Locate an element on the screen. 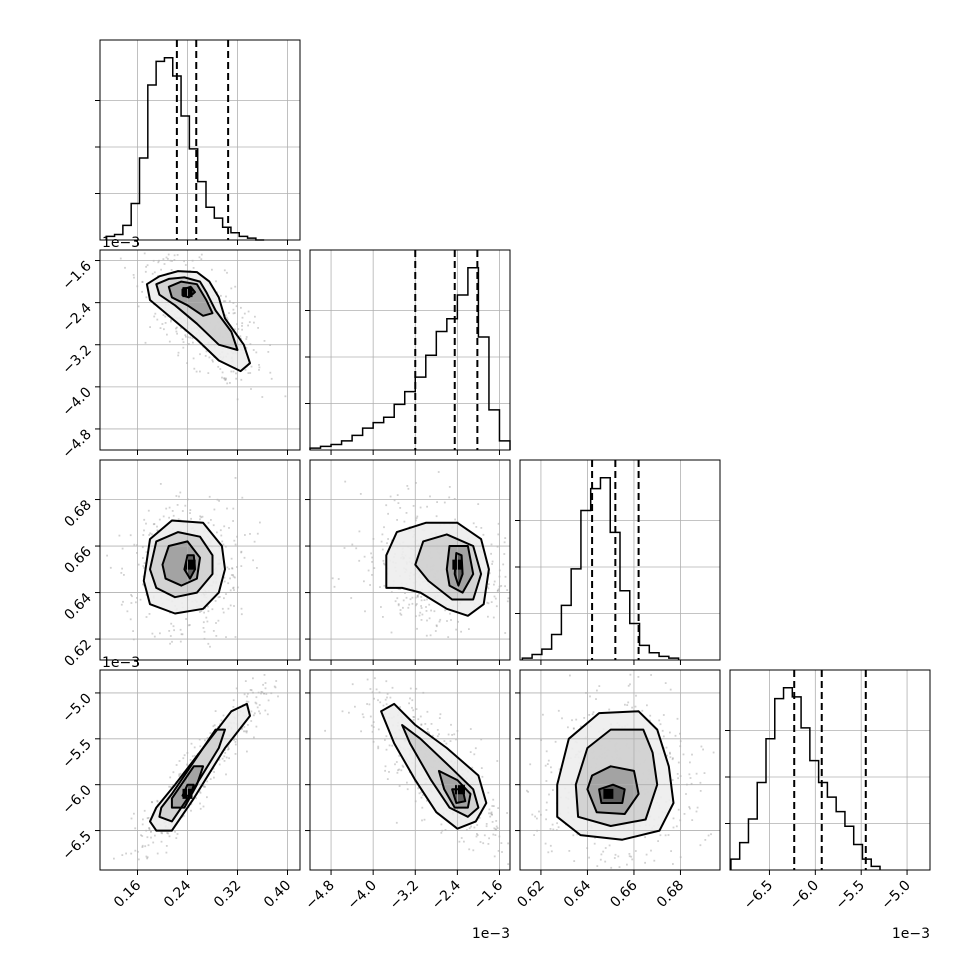 The width and height of the screenshot is (970, 970). xtick-label-3-0: −6.5 is located at coordinates (758, 895).